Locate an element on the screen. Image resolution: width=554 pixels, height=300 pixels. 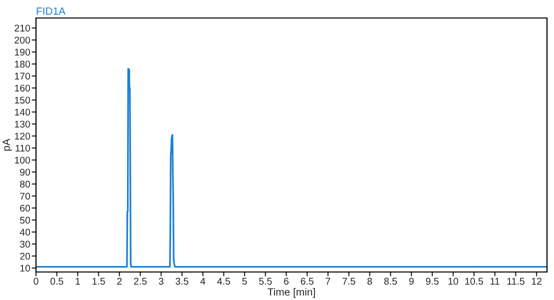
x-tick-label: 2 is located at coordinates (119, 281).